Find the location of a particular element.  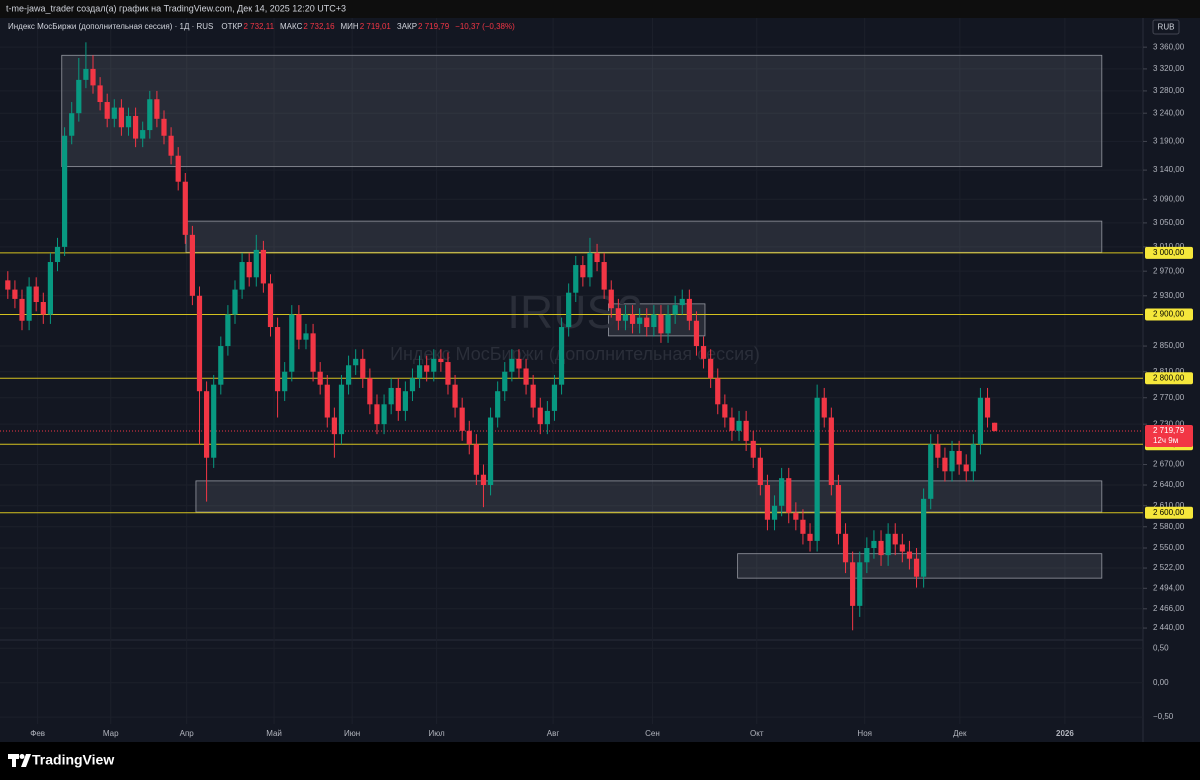

legend-value: 2 732,11 is located at coordinates (258, 26).